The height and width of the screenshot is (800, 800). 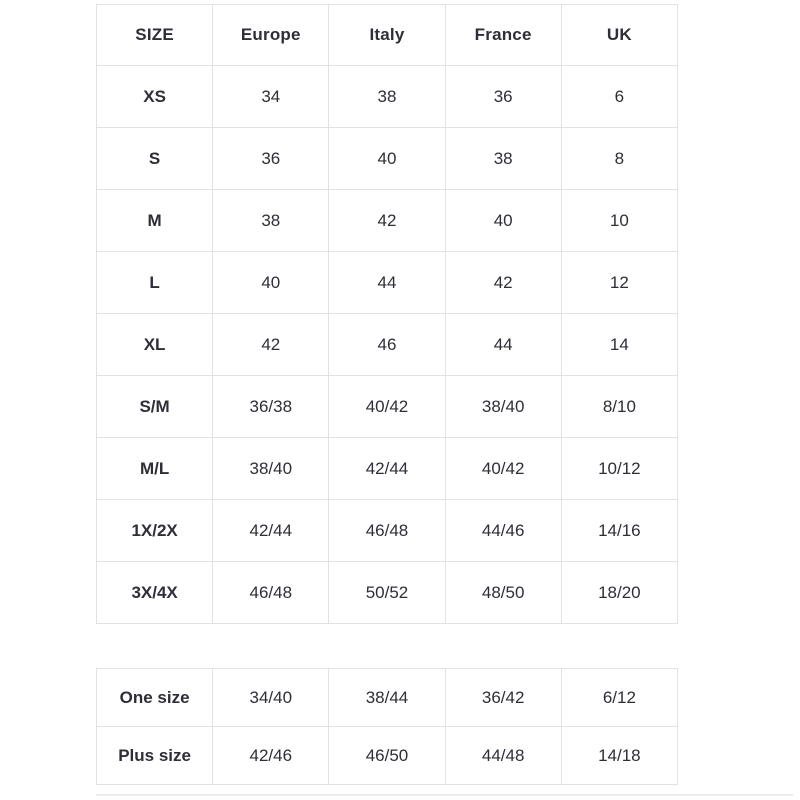 What do you see at coordinates (271, 220) in the screenshot?
I see `europe-value: 38` at bounding box center [271, 220].